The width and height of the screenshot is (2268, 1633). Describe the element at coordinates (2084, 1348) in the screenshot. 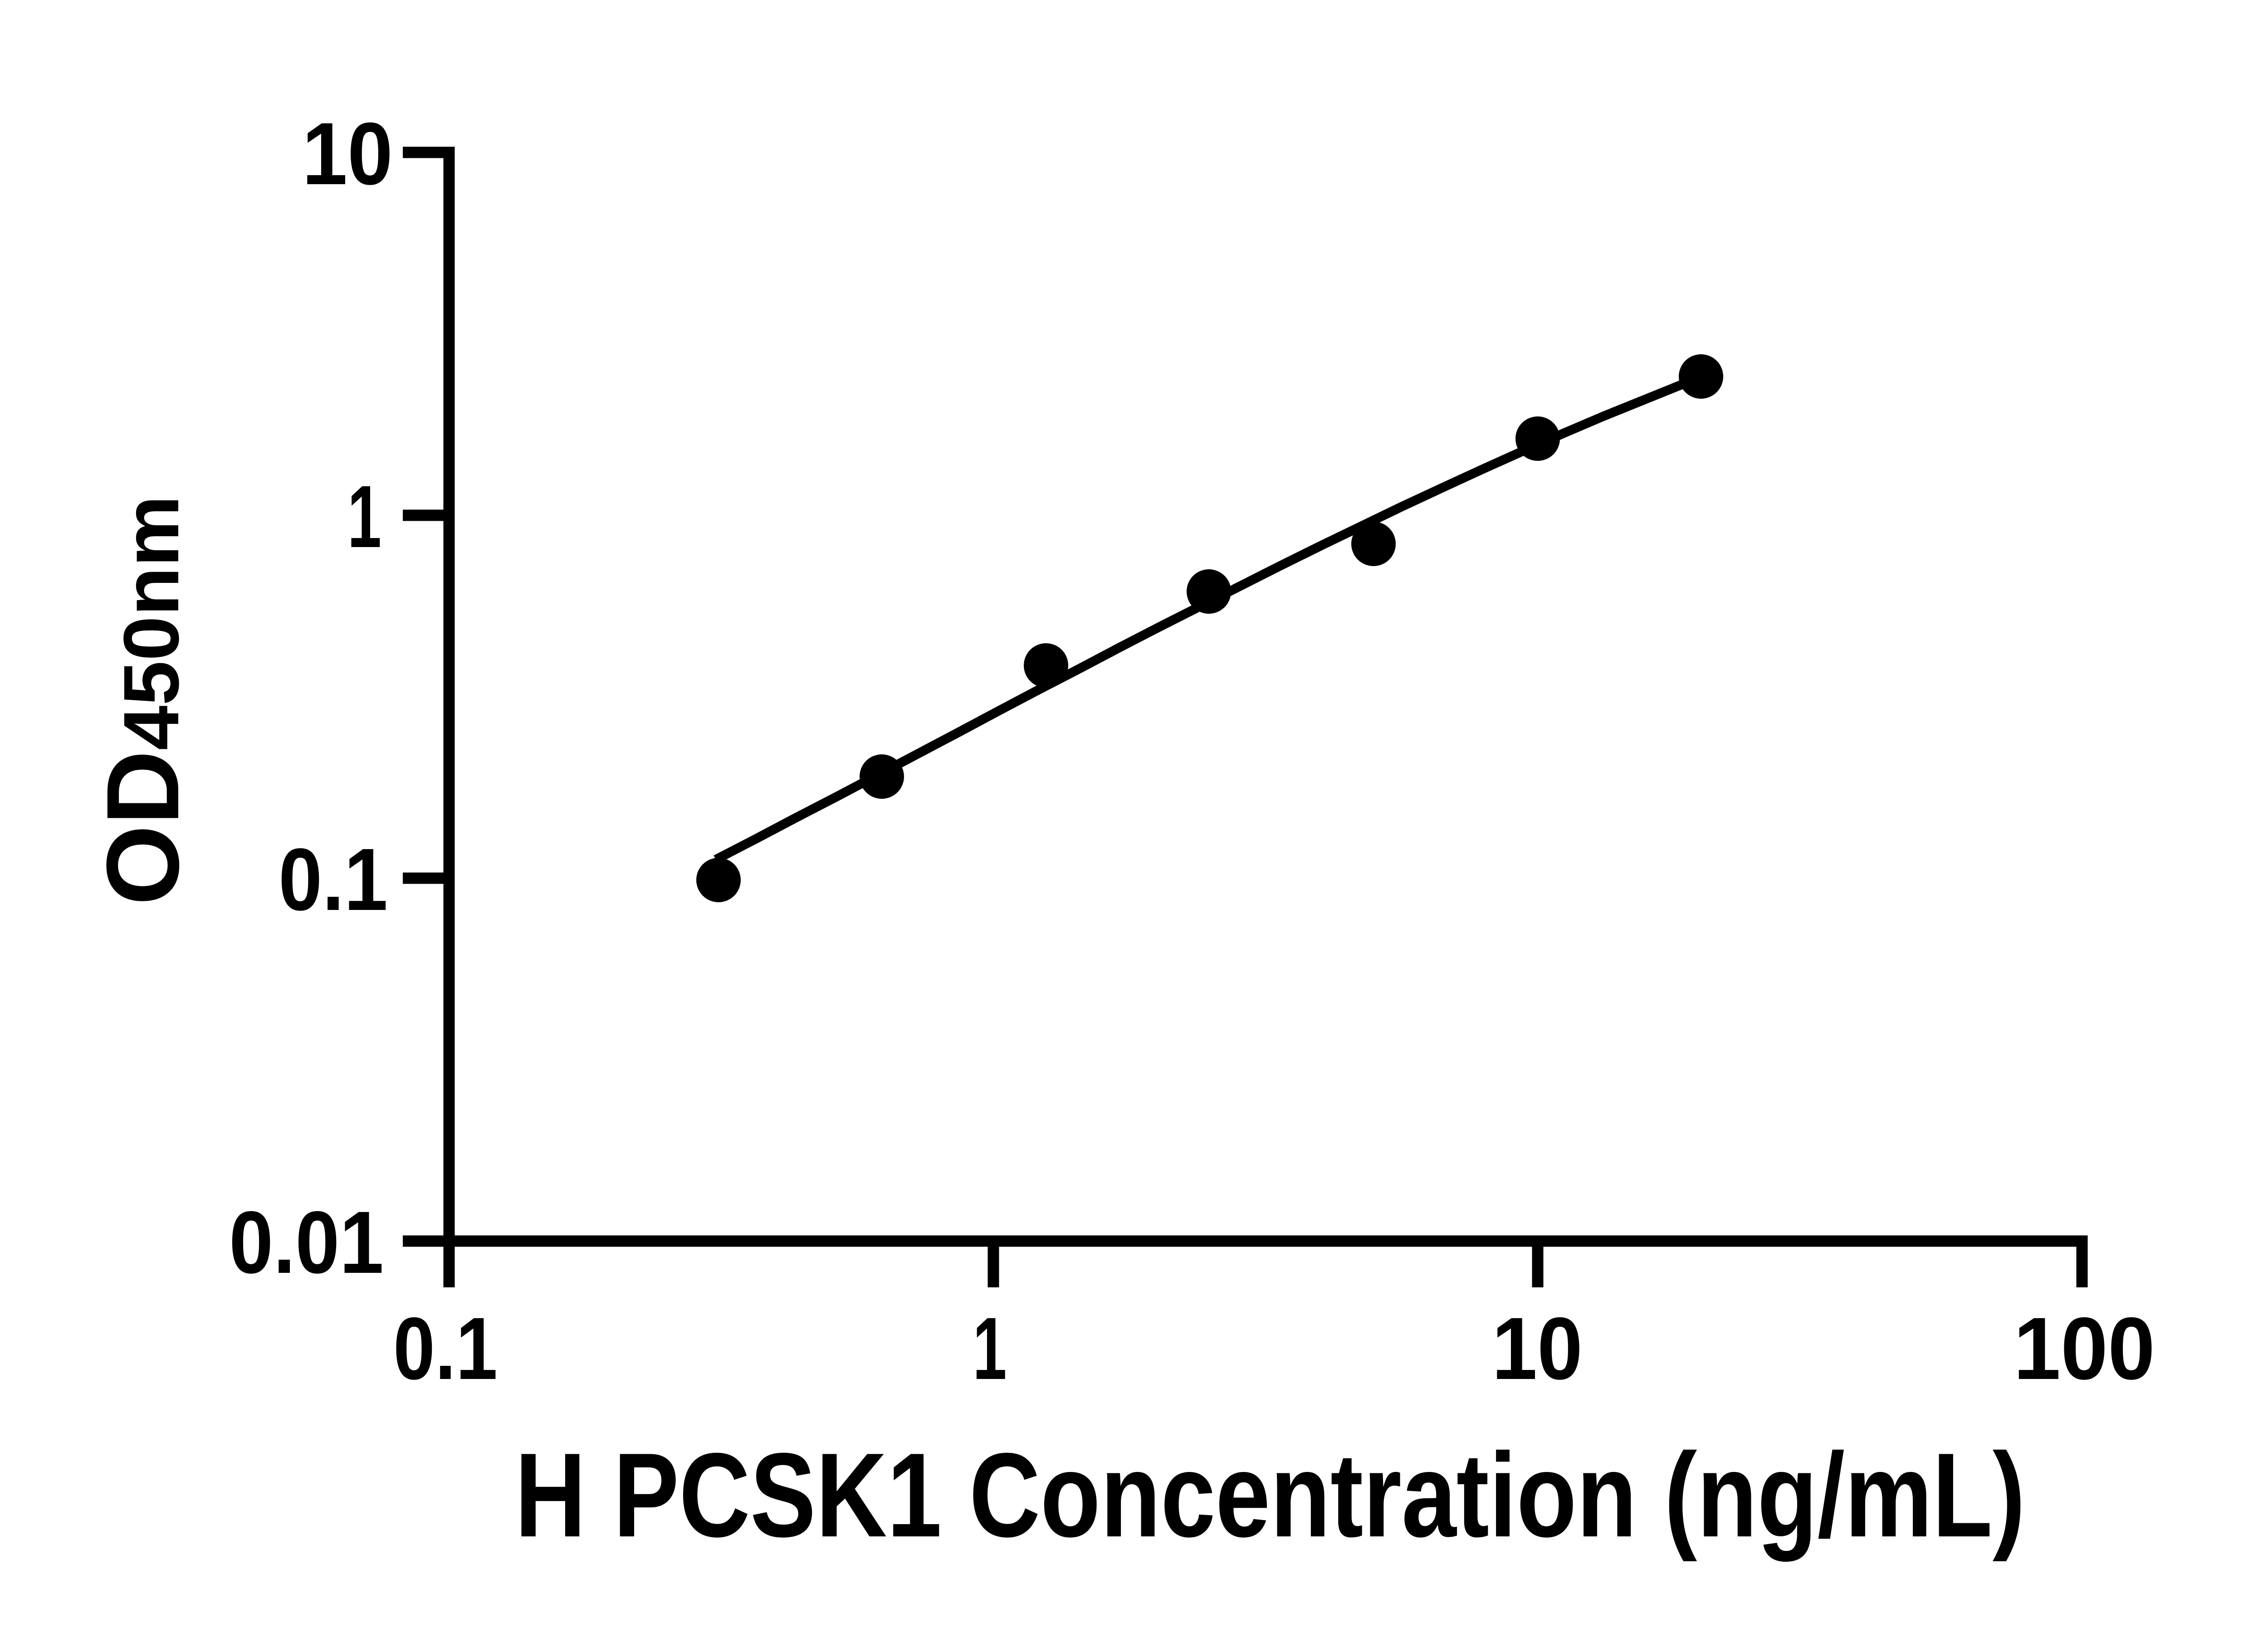

I see `svg-text: 100` at that location.